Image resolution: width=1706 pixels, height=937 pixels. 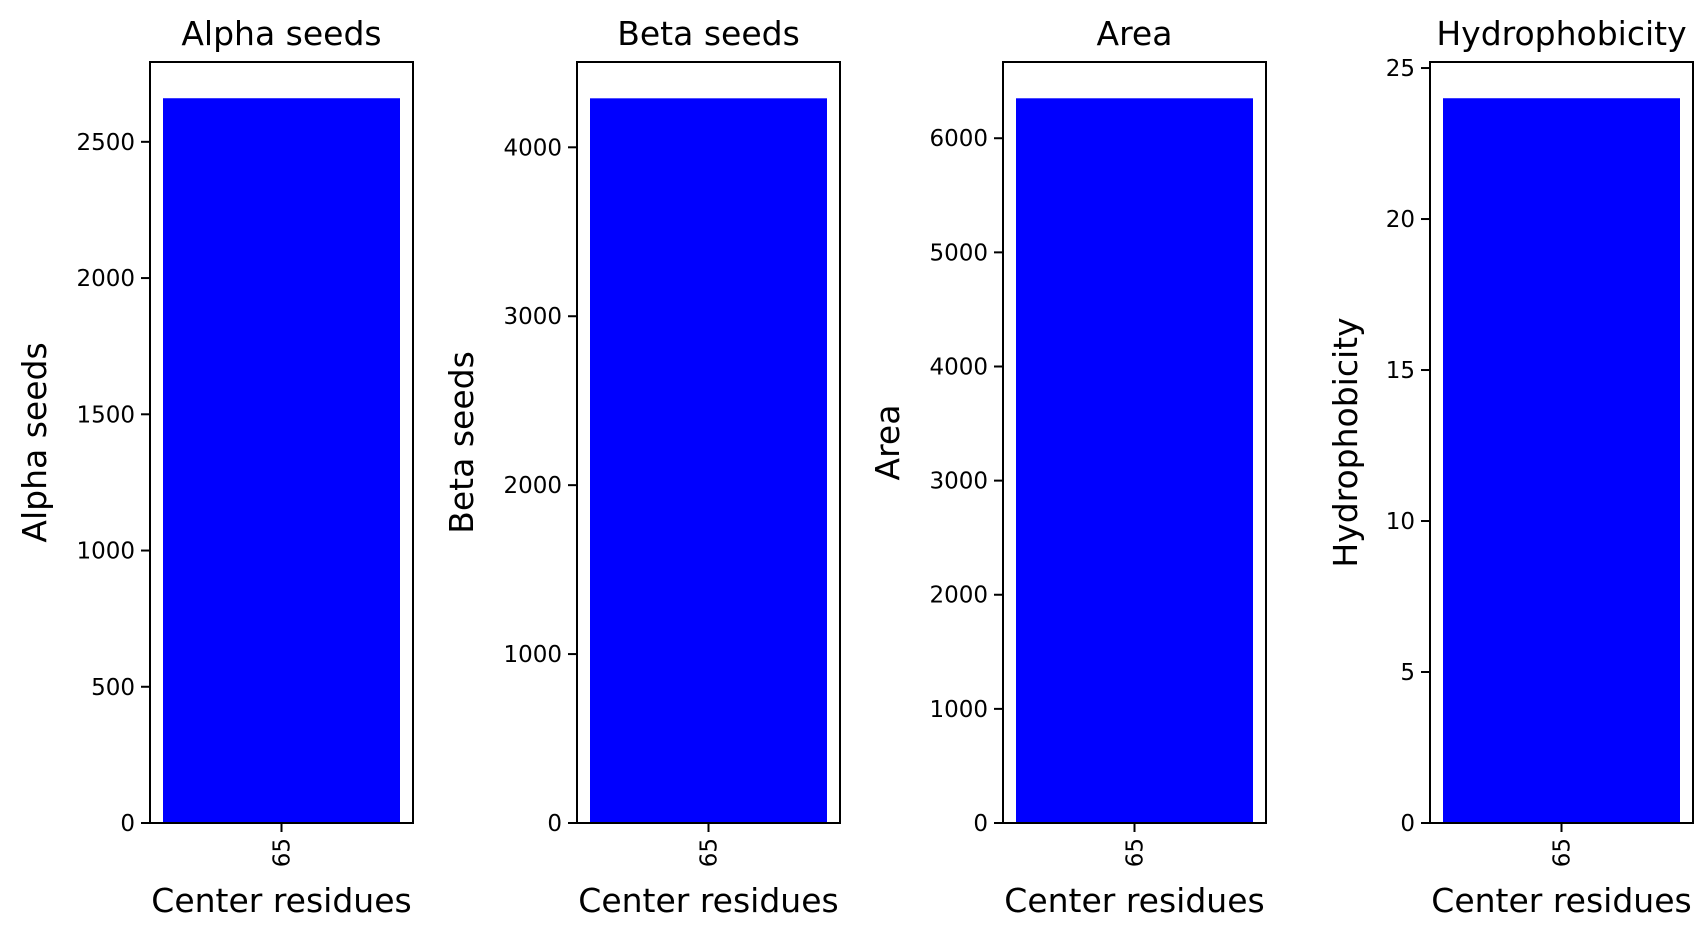 I want to click on chart-3-y-tick-label: 3000, so click(x=958, y=482).